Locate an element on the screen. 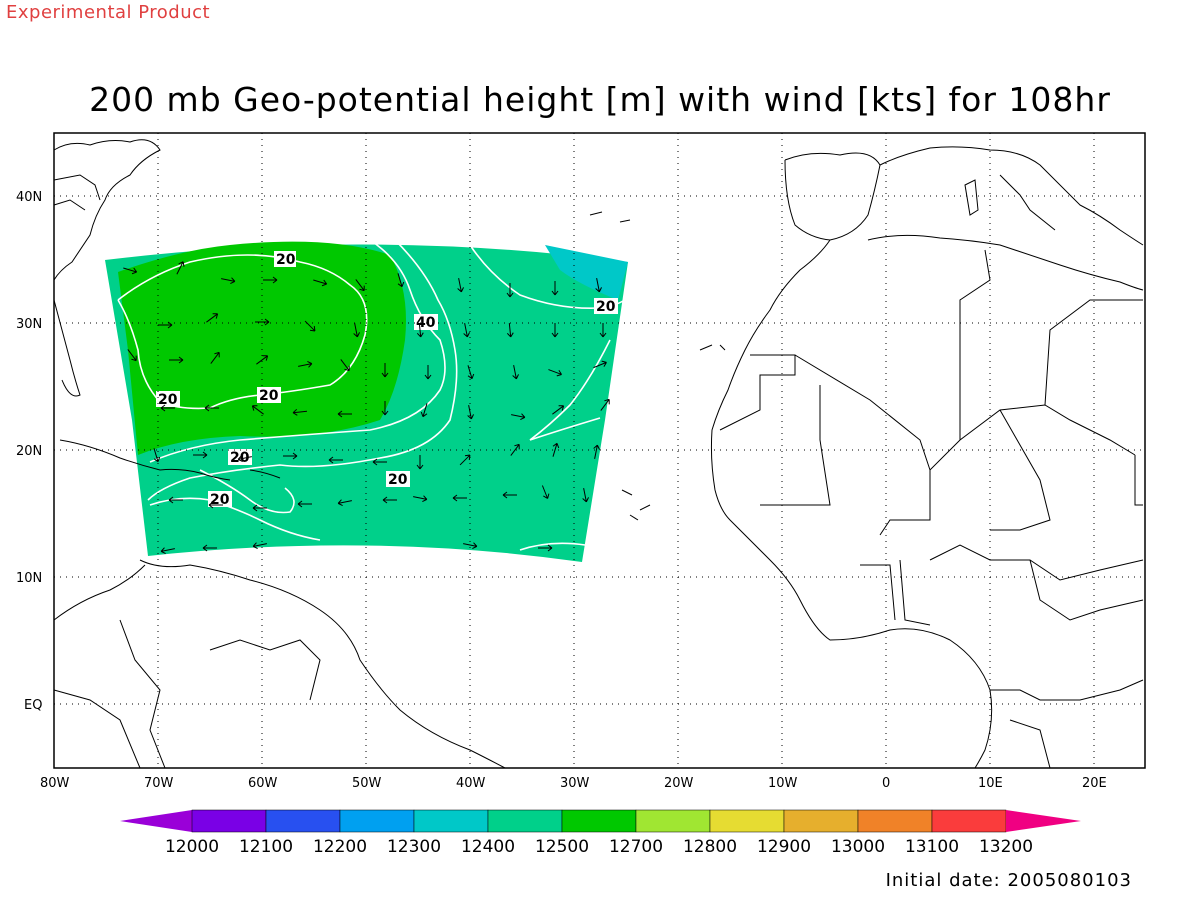 The width and height of the screenshot is (1200, 900). lon-tick-label: 10W is located at coordinates (783, 783).